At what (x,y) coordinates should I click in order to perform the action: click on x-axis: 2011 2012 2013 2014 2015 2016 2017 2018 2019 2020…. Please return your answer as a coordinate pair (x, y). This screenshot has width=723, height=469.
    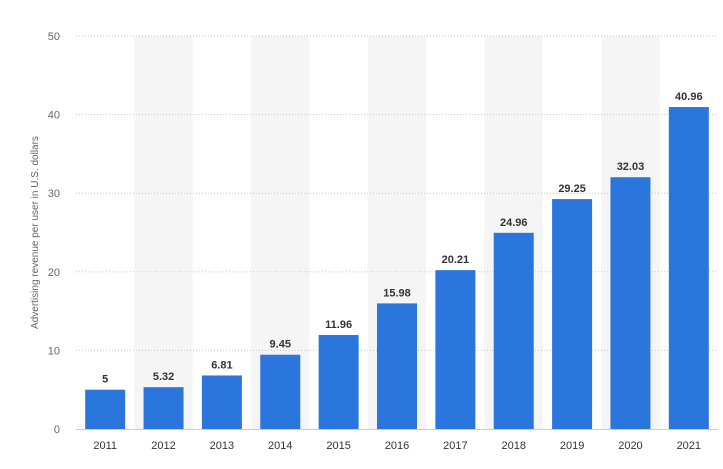
    Looking at the image, I should click on (397, 440).